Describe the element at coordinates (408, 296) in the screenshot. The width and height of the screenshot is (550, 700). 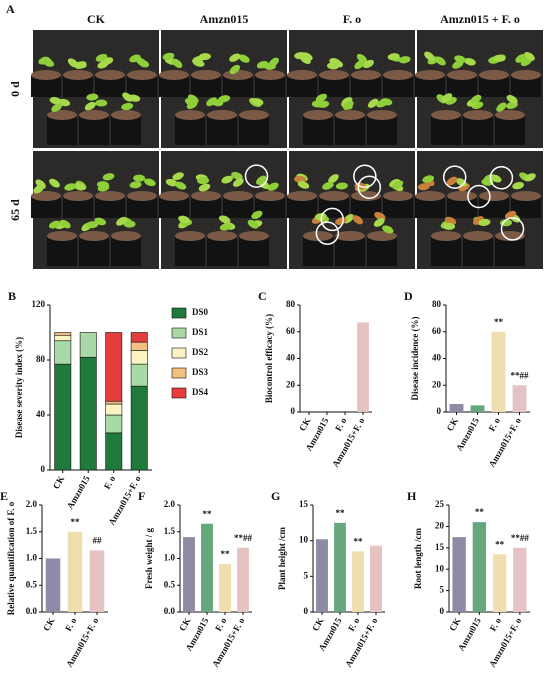
I see `panel-label: D` at that location.